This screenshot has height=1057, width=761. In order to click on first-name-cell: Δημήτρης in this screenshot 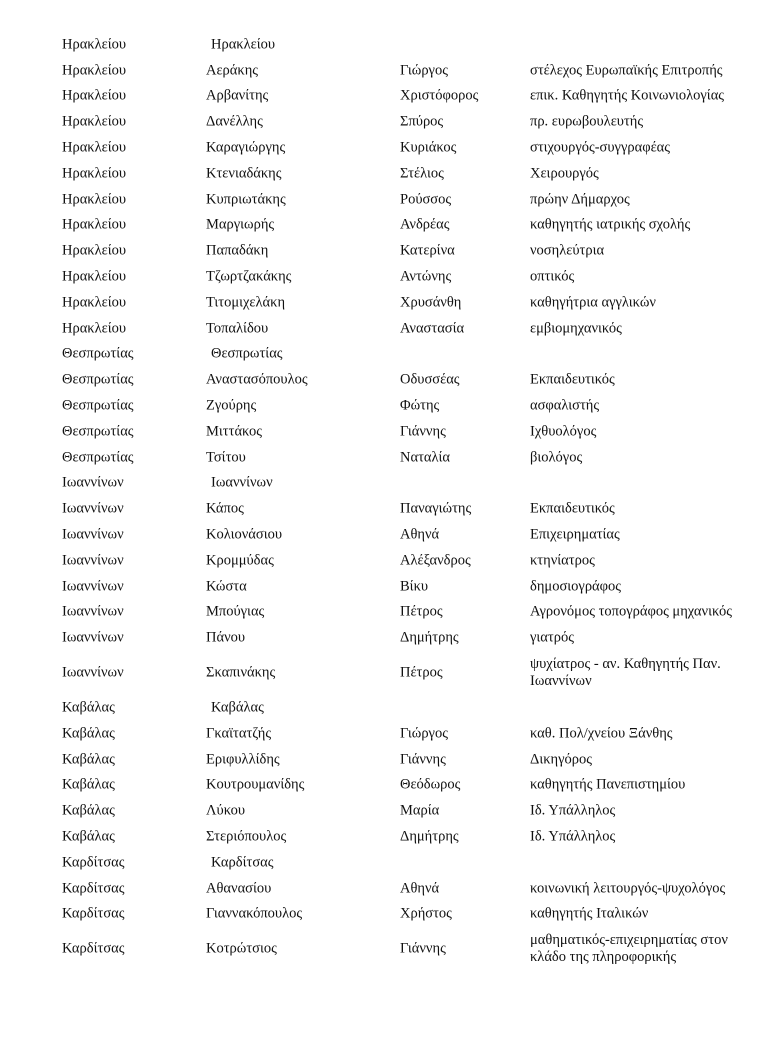, I will do `click(429, 836)`.